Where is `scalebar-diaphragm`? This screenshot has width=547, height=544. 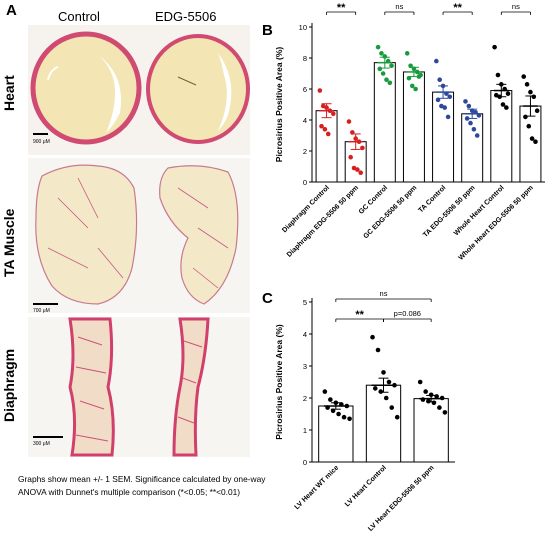 scalebar-diaphragm is located at coordinates (48, 437).